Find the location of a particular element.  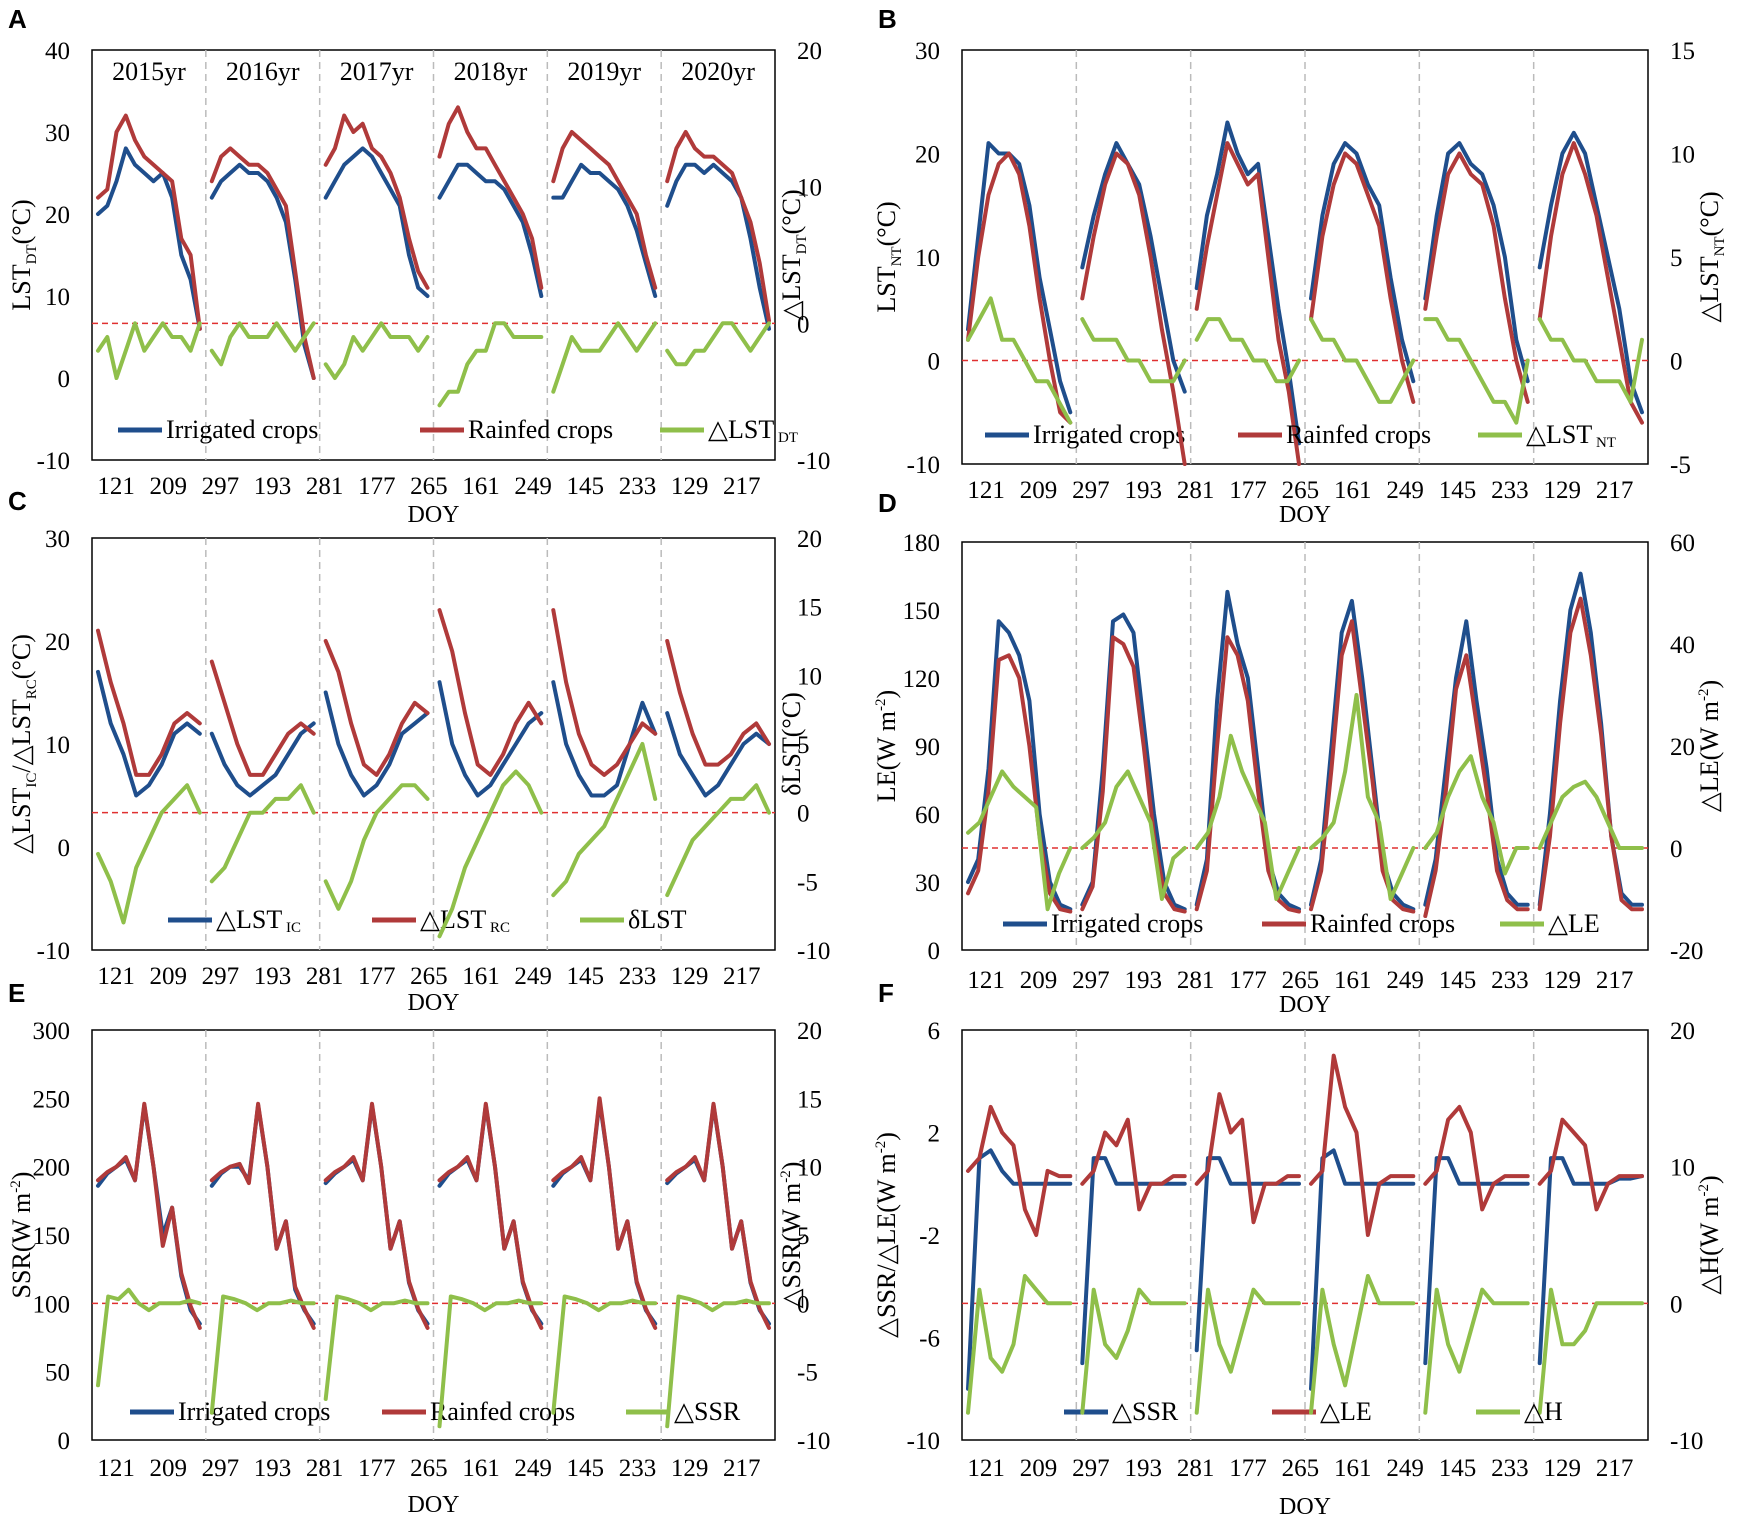

panel-e-ytick-right: 0 is located at coordinates (803, 1304).